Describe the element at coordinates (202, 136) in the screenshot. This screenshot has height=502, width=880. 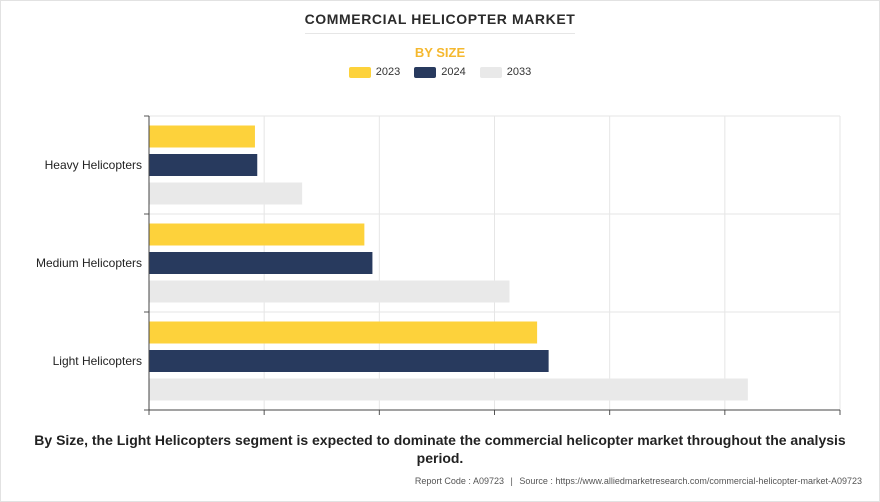
I see `bar-heavy-helicopters-2023` at that location.